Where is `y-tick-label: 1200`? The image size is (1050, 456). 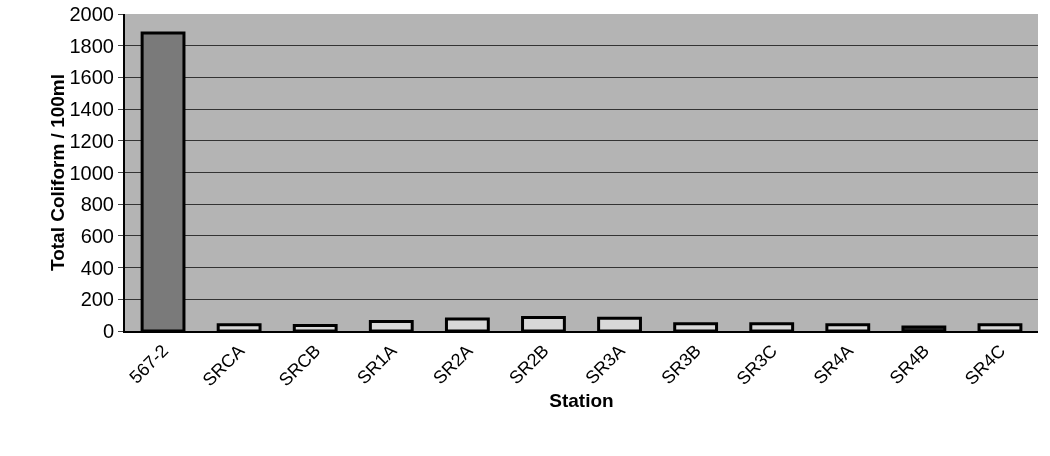 y-tick-label: 1200 is located at coordinates (91, 140).